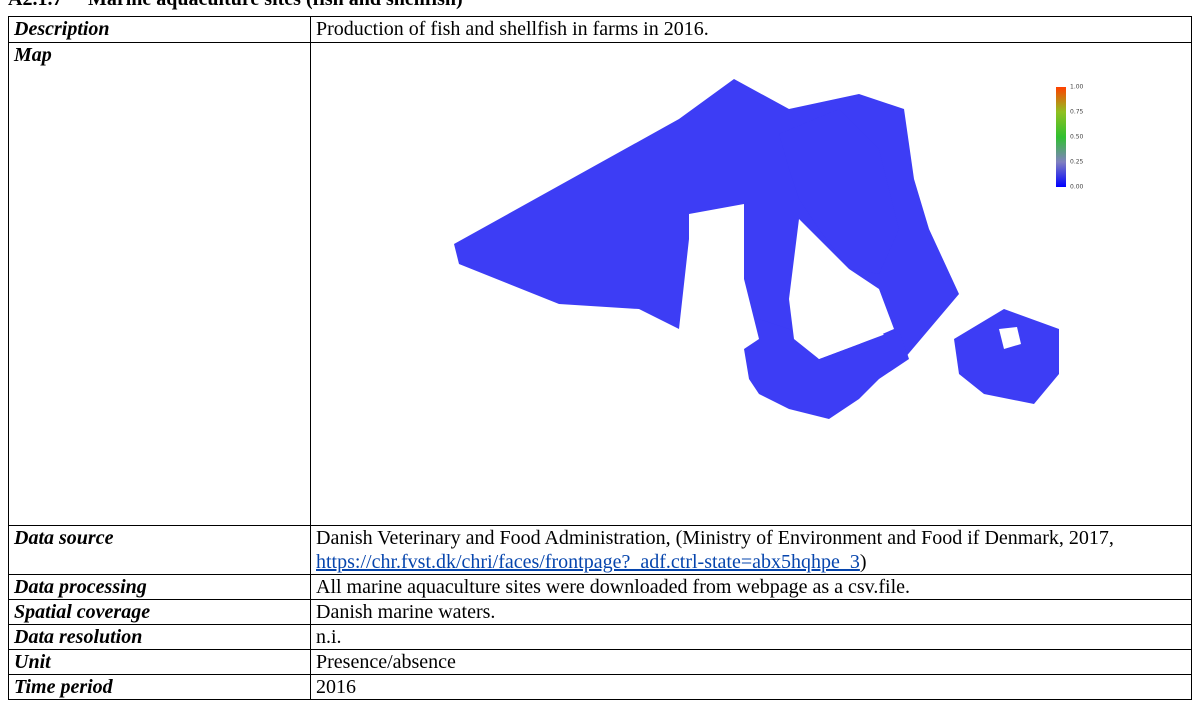 The width and height of the screenshot is (1200, 707). I want to click on heading-number: A2.1.7, so click(48, 5).